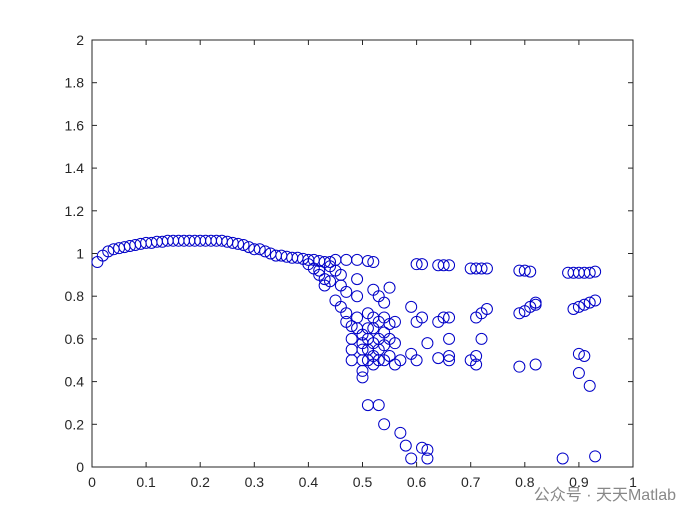 The height and width of the screenshot is (530, 700). I want to click on x-tick-label: 1, so click(633, 482).